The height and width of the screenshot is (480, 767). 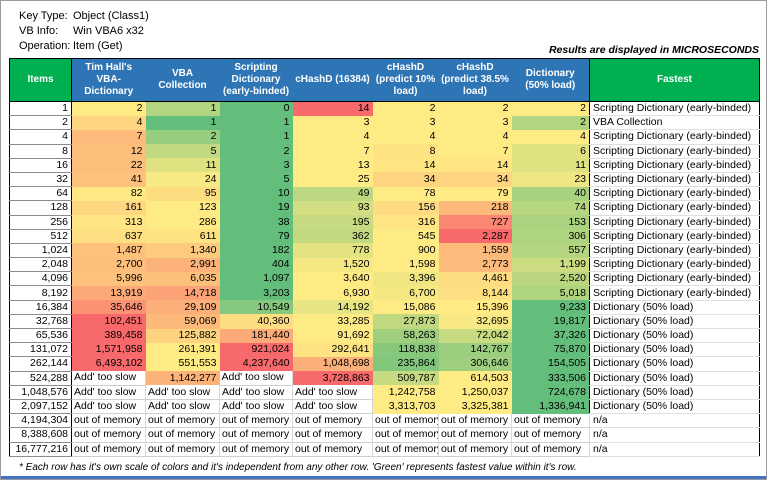 I want to click on value-cell-scripting-dictionary-early-binded: 5, so click(x=256, y=179).